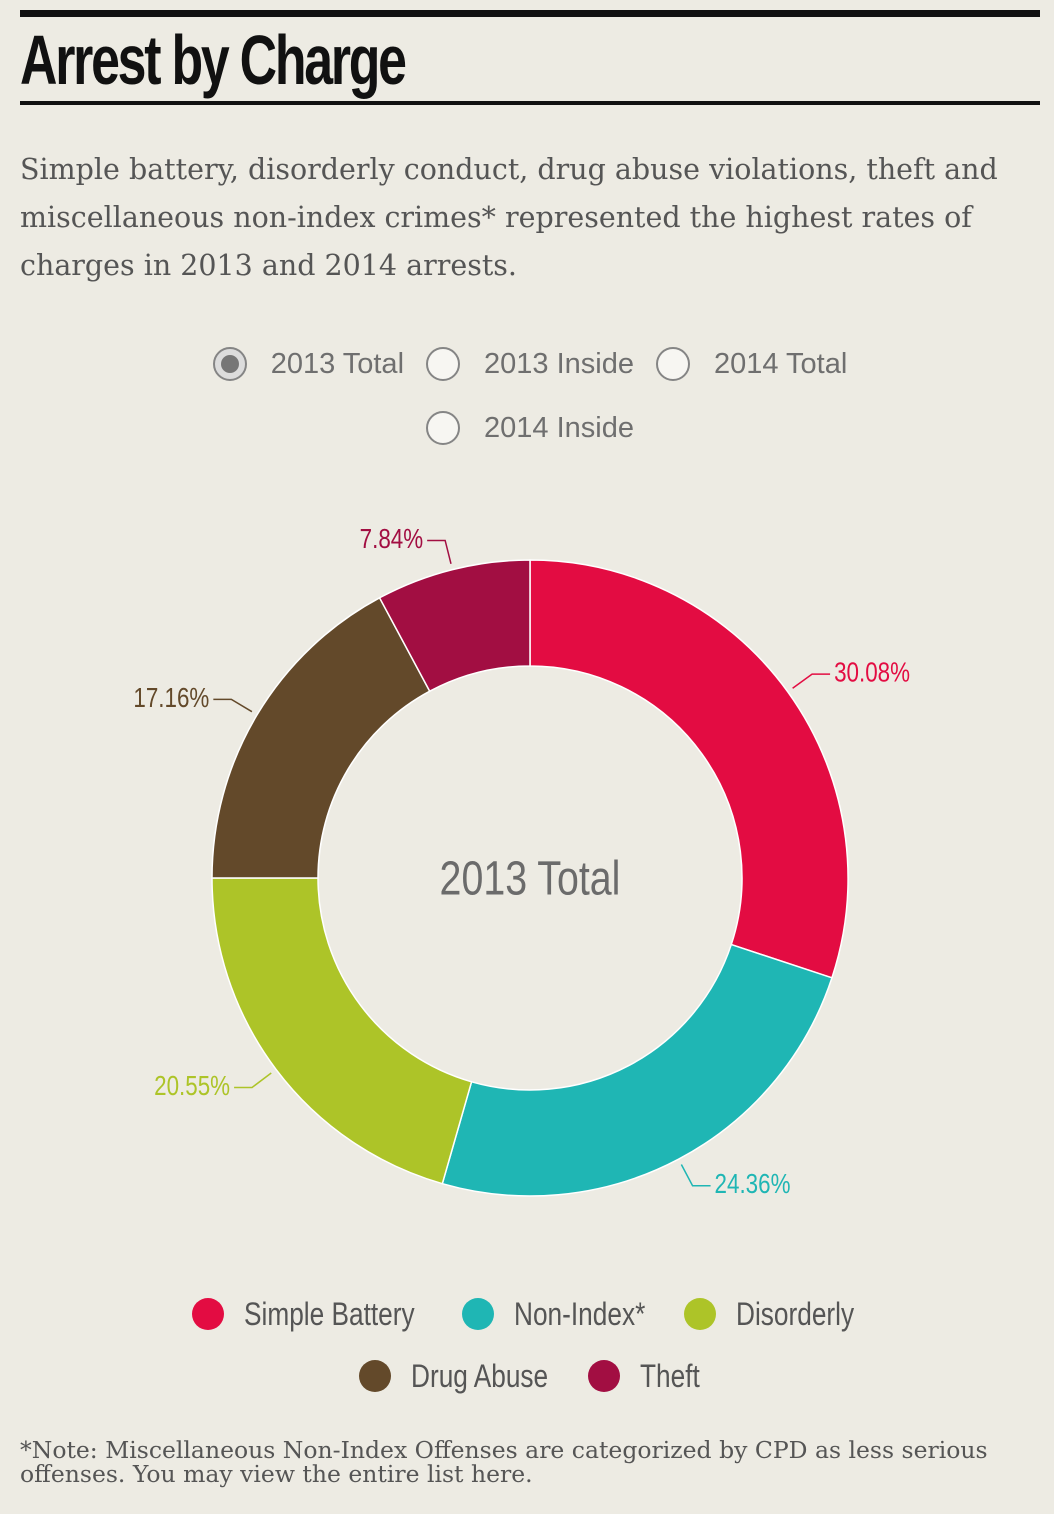 This screenshot has height=1514, width=1054. I want to click on title-top-rule, so click(530, 13).